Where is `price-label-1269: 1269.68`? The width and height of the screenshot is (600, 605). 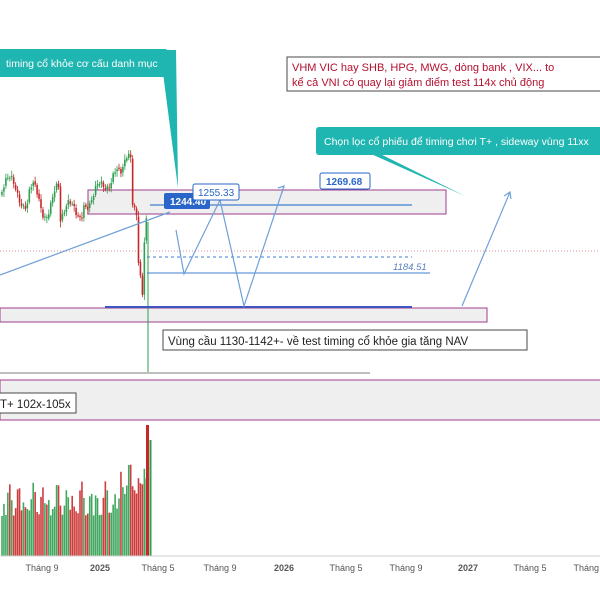
price-label-1269: 1269.68 is located at coordinates (344, 182).